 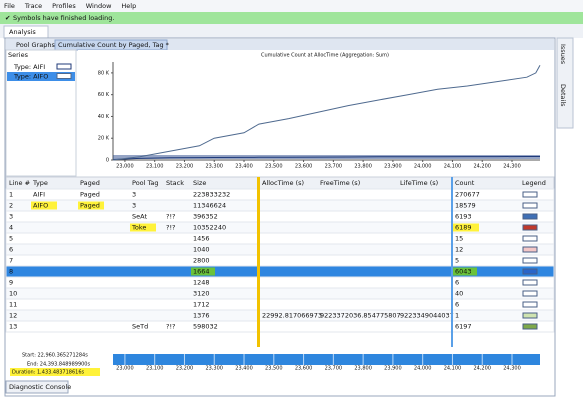 I want to click on timeline-tick-label: 23,700, so click(x=334, y=369).